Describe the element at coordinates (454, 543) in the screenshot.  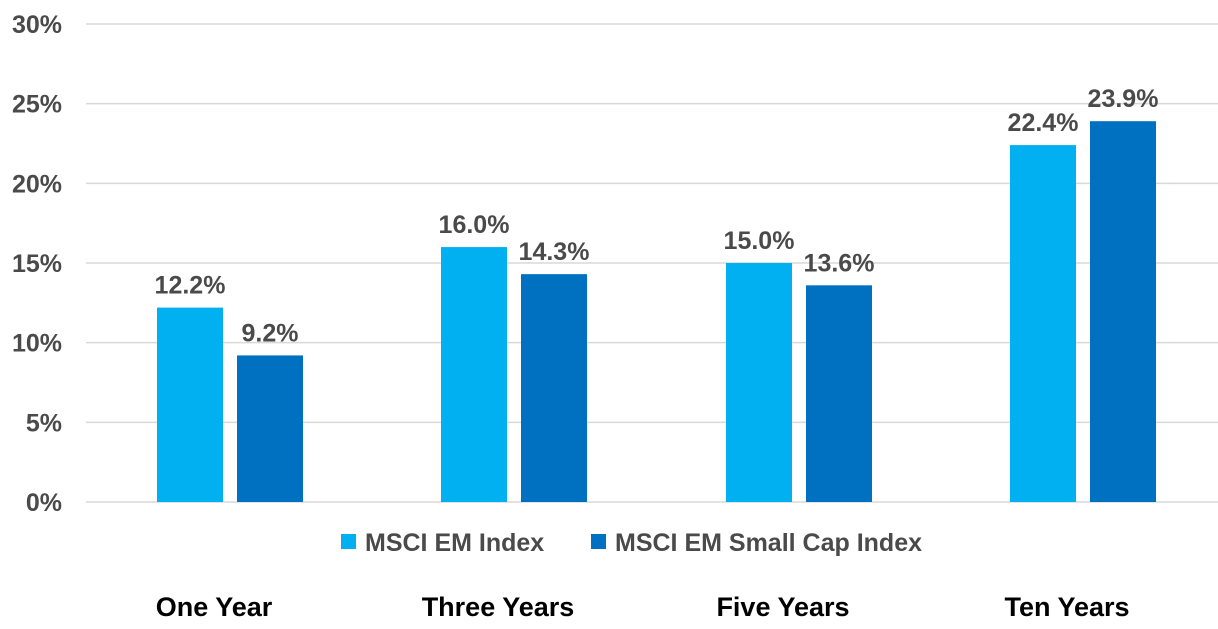
I see `legend-label: MSCI EM Index` at that location.